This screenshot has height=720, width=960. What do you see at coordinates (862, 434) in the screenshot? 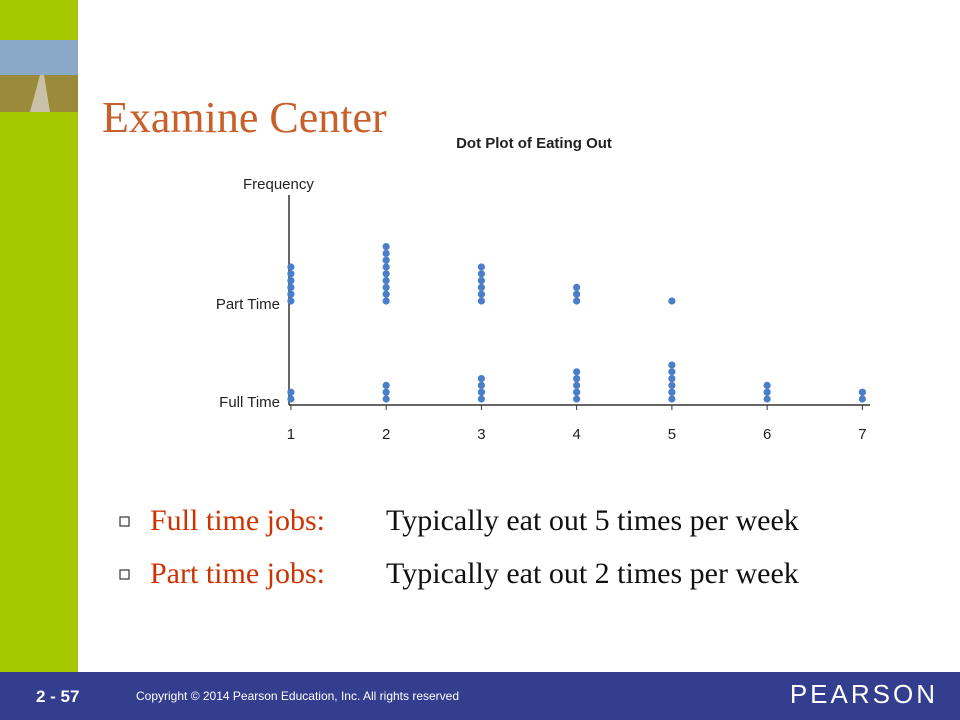
I see `x-tick-label: 7` at bounding box center [862, 434].